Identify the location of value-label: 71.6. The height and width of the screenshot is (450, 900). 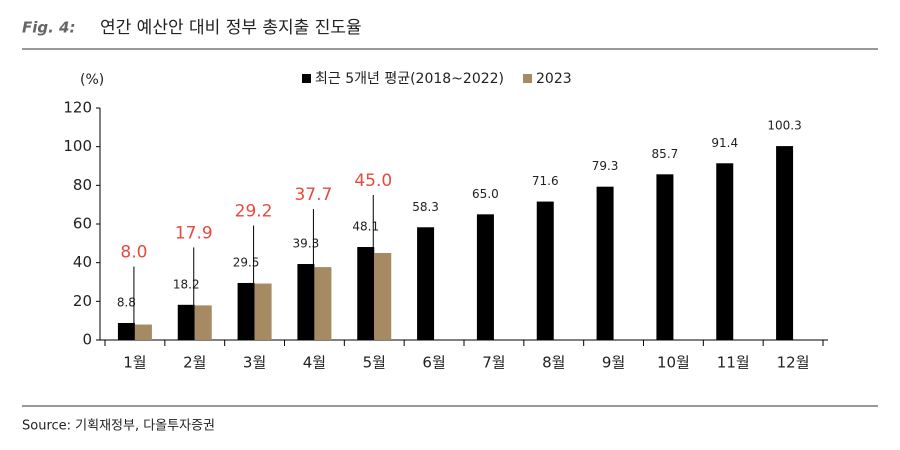
(545, 181).